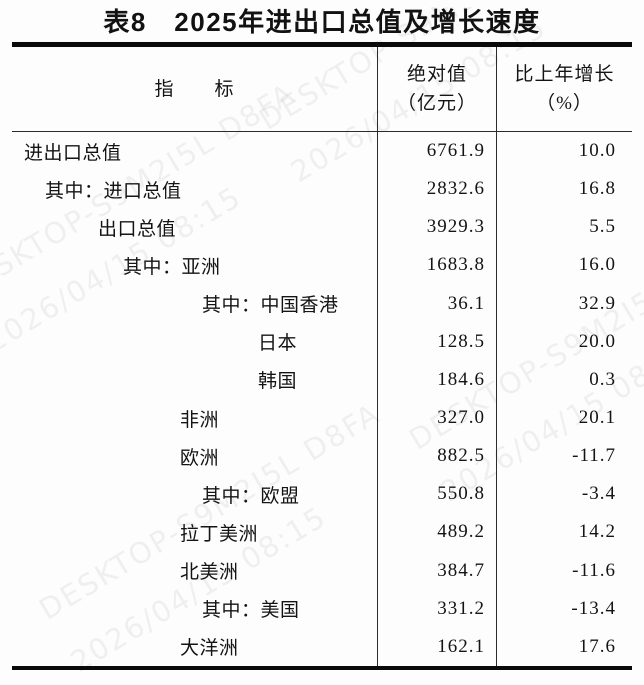 The image size is (644, 685). What do you see at coordinates (436, 608) in the screenshot?
I see `absolute-value-cell: 331.2` at bounding box center [436, 608].